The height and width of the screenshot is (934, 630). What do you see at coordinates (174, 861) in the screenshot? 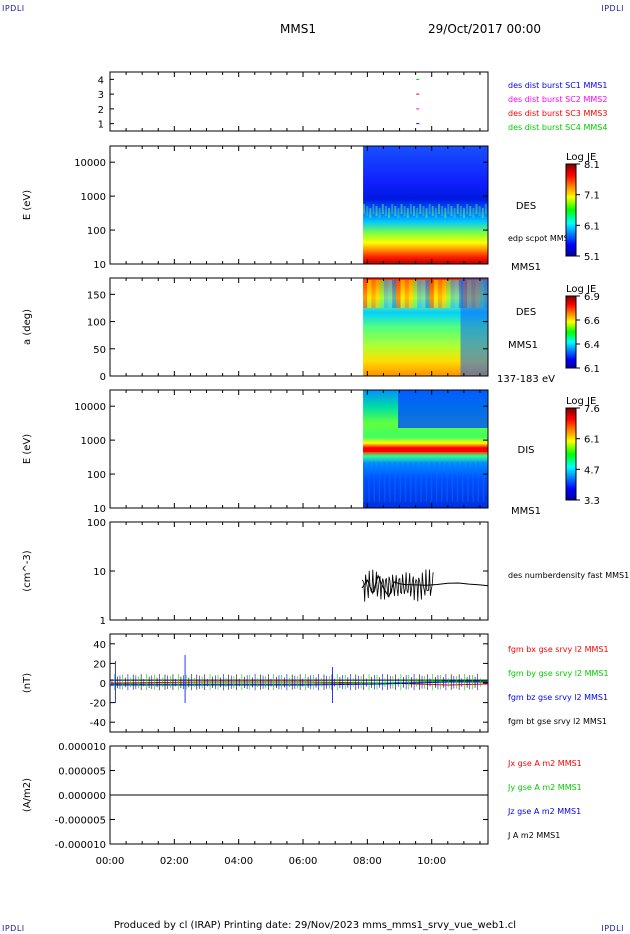
I see `x-tick-label: 02:00` at bounding box center [174, 861].